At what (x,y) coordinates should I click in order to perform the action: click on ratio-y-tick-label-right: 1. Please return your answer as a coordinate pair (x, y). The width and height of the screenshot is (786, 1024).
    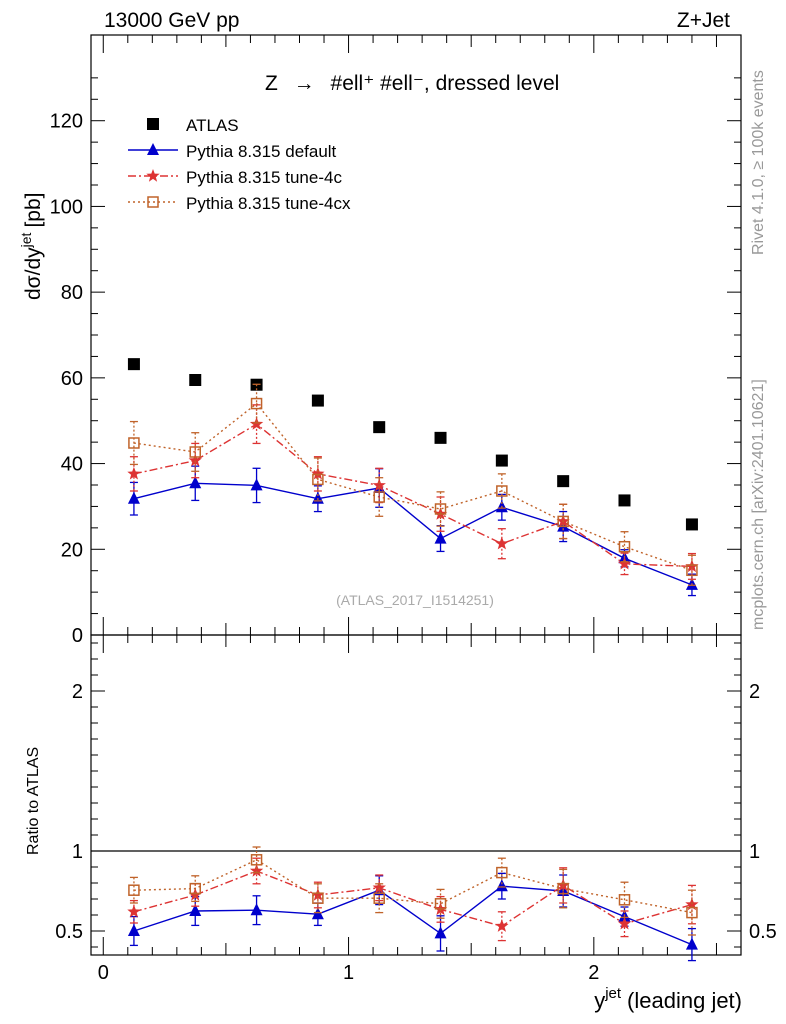
    Looking at the image, I should click on (754, 852).